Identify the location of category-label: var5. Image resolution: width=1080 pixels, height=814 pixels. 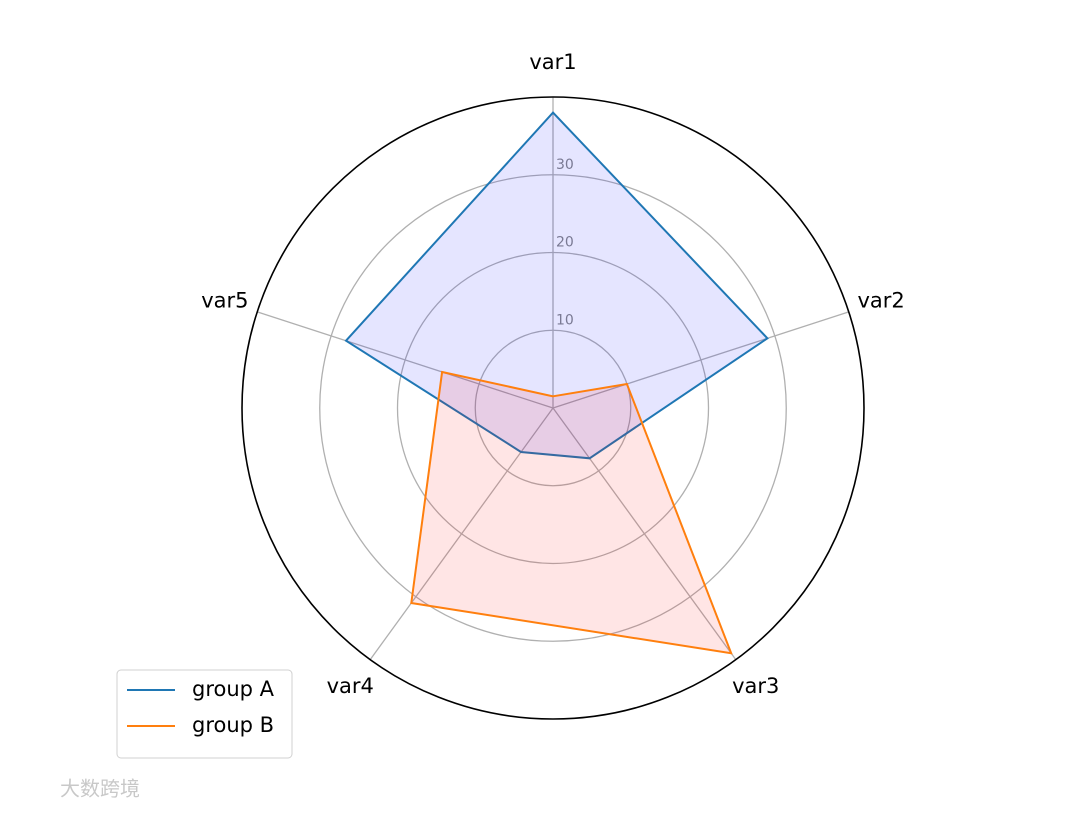
(224, 300).